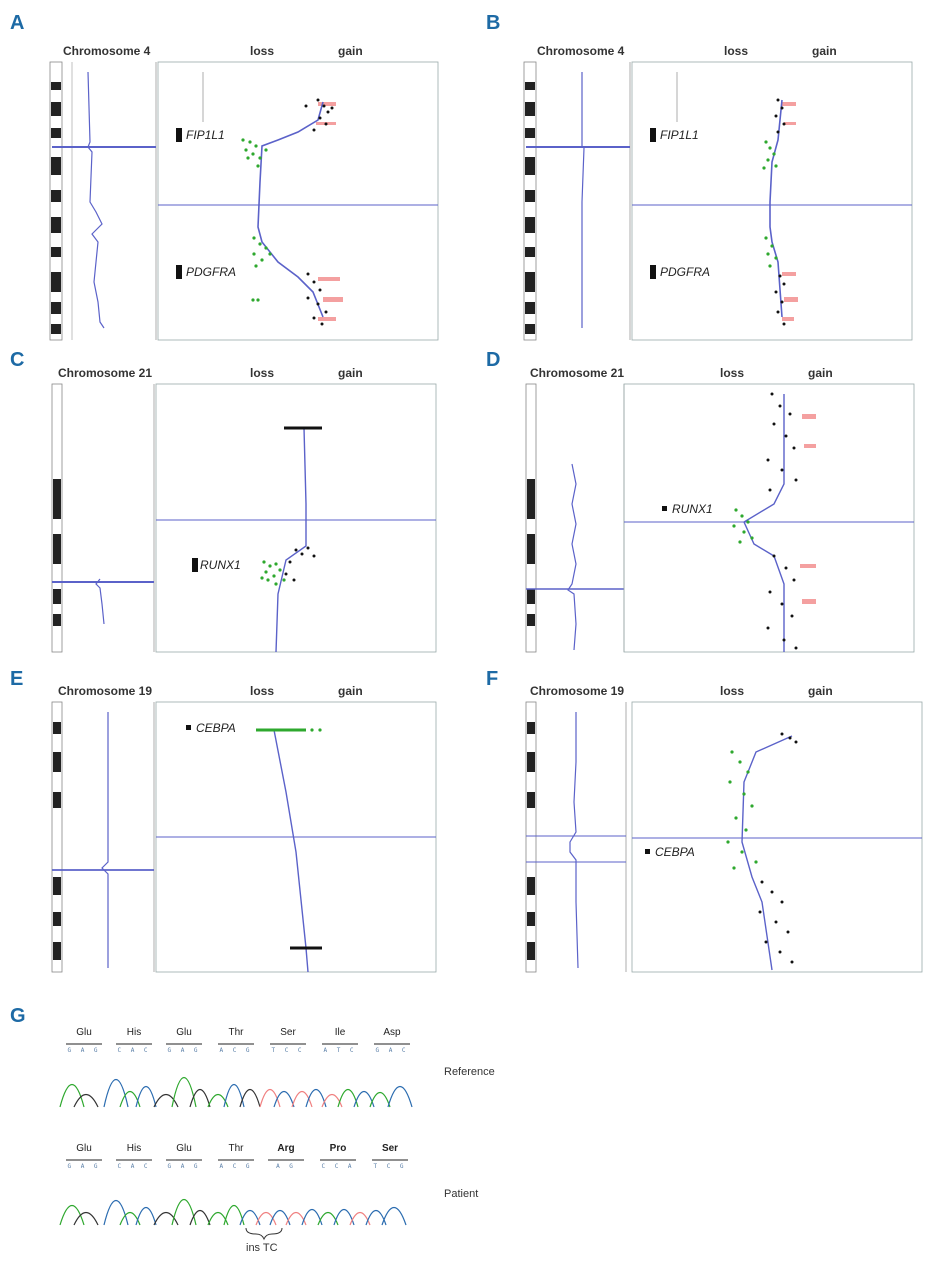 The height and width of the screenshot is (1280, 933). I want to click on codon-bases: T C G, so click(390, 1166).